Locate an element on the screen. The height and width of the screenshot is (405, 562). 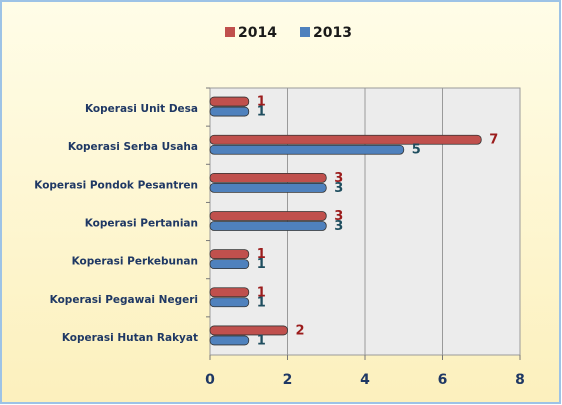
x-tick-label: 0 is located at coordinates (210, 380).